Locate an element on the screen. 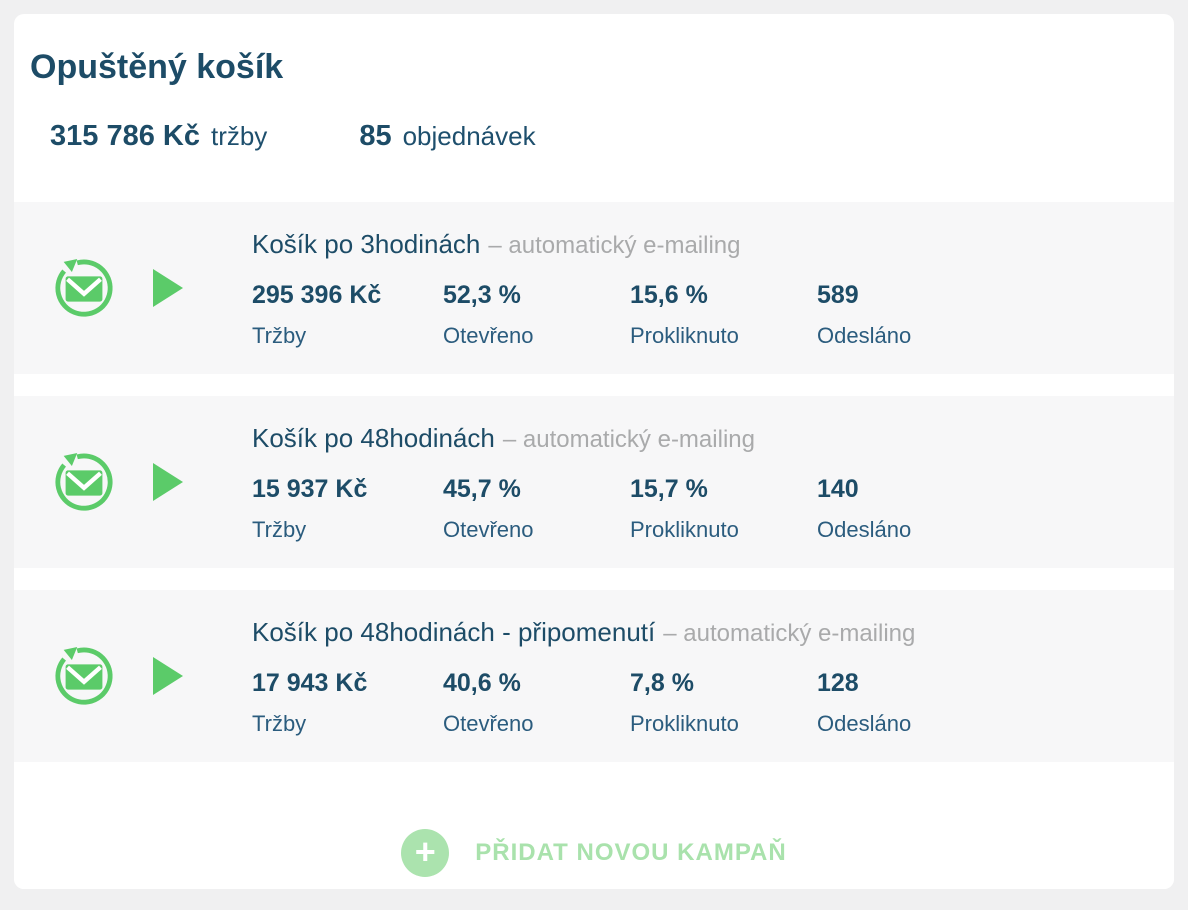 This screenshot has height=910, width=1188. stat-value: 40,6 % is located at coordinates (482, 683).